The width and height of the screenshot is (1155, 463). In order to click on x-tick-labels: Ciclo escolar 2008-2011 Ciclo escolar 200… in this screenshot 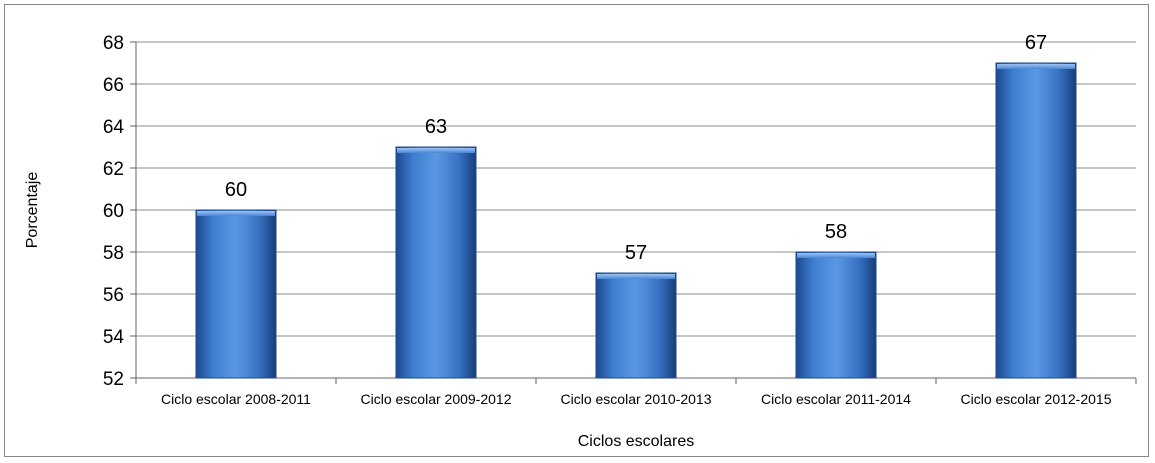, I will do `click(636, 399)`.